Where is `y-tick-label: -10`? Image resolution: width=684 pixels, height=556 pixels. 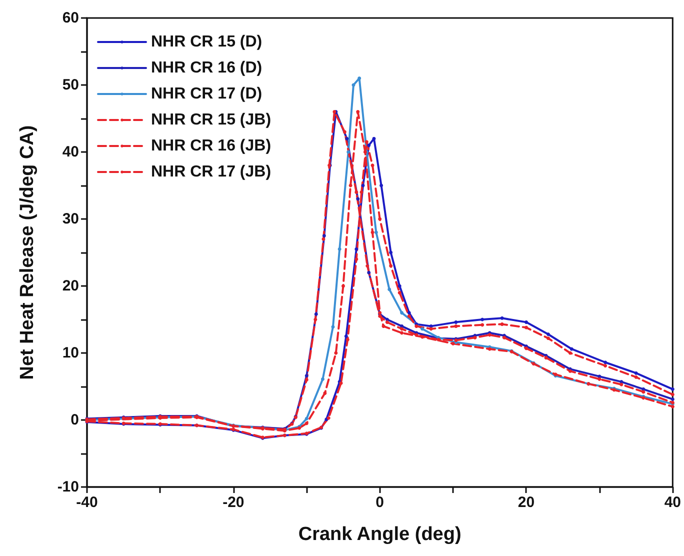
y-tick-label: -10 is located at coordinates (68, 487).